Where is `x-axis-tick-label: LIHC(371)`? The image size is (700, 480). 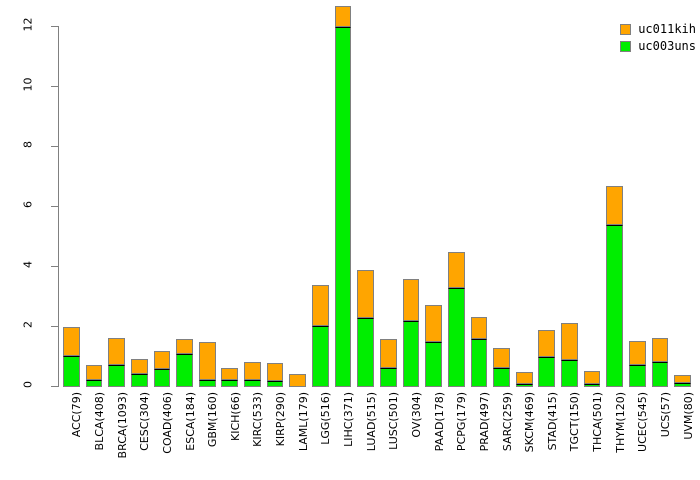
x-axis-tick-label: LIHC(371) is located at coordinates (349, 419).